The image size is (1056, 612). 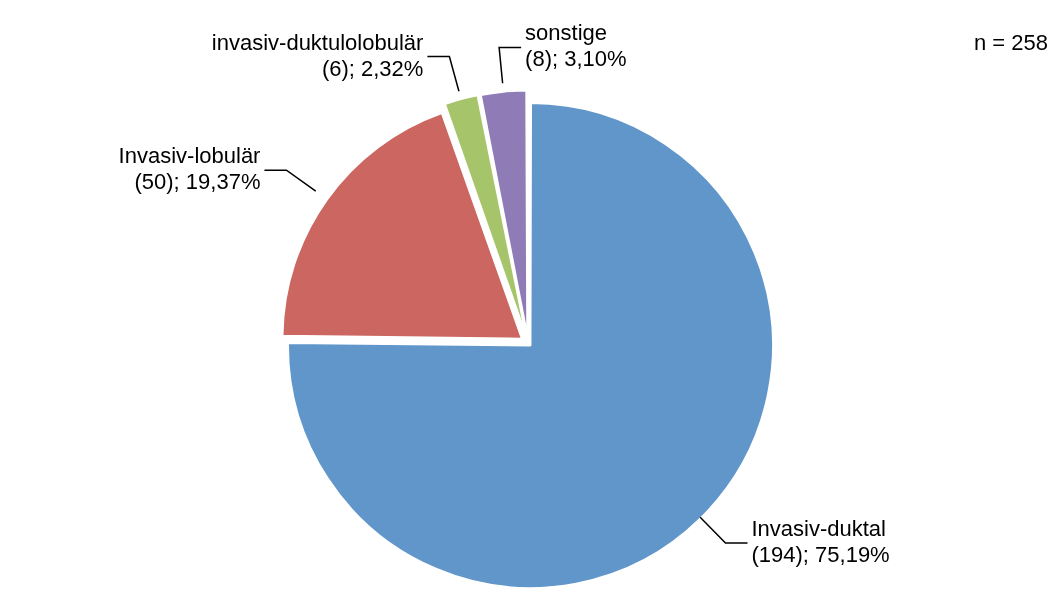 I want to click on data-label: (50); 19,37%, so click(x=197, y=182).